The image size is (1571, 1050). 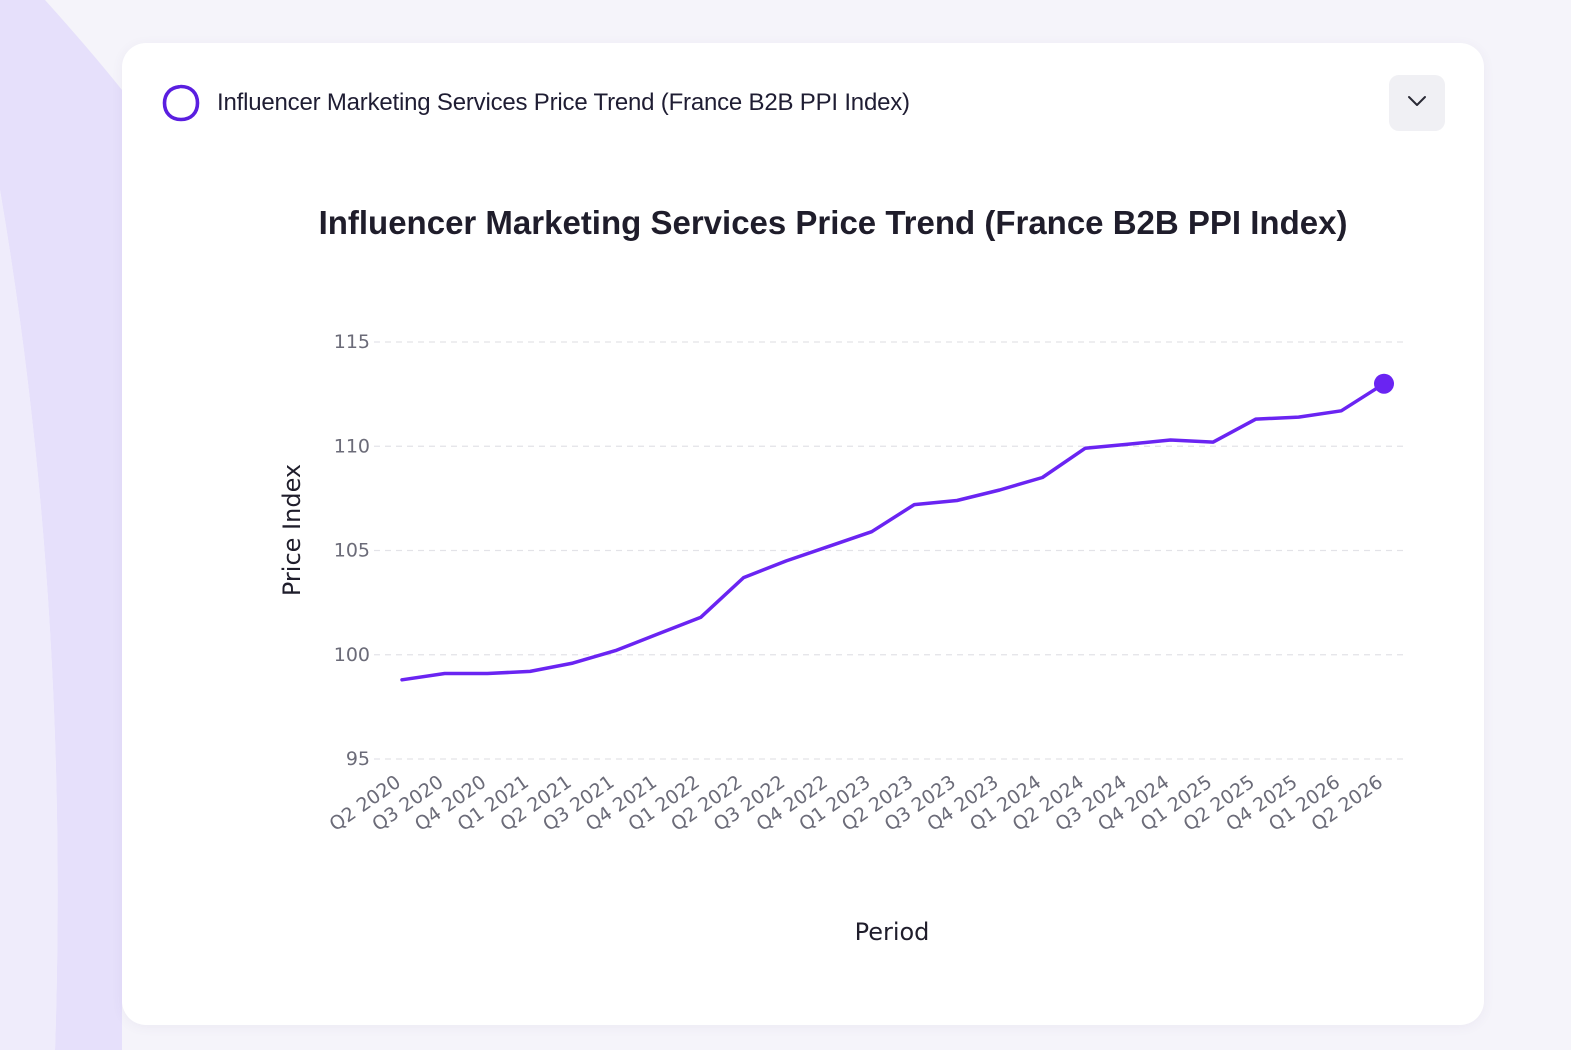 What do you see at coordinates (292, 530) in the screenshot?
I see `y-axis-label: Price Index` at bounding box center [292, 530].